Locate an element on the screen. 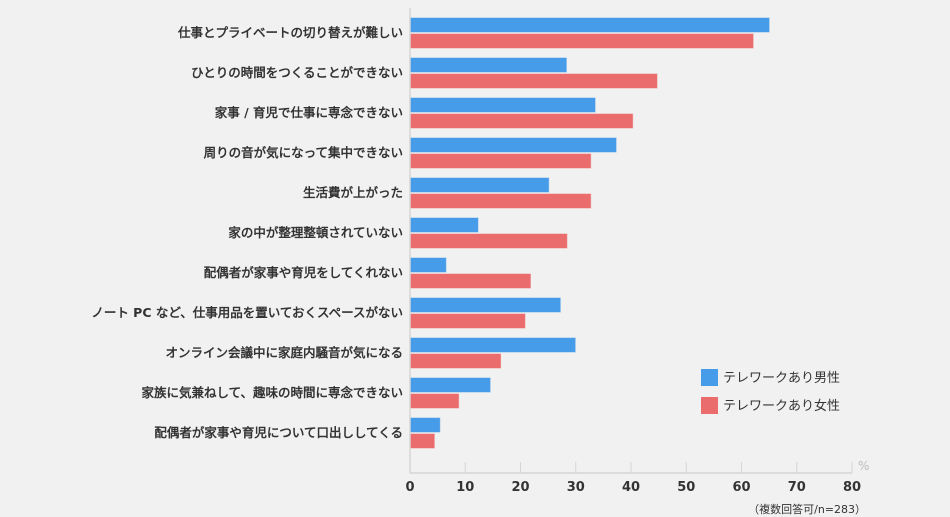  category-label: 配偶者が家事や育児をしてくれない is located at coordinates (303, 272).